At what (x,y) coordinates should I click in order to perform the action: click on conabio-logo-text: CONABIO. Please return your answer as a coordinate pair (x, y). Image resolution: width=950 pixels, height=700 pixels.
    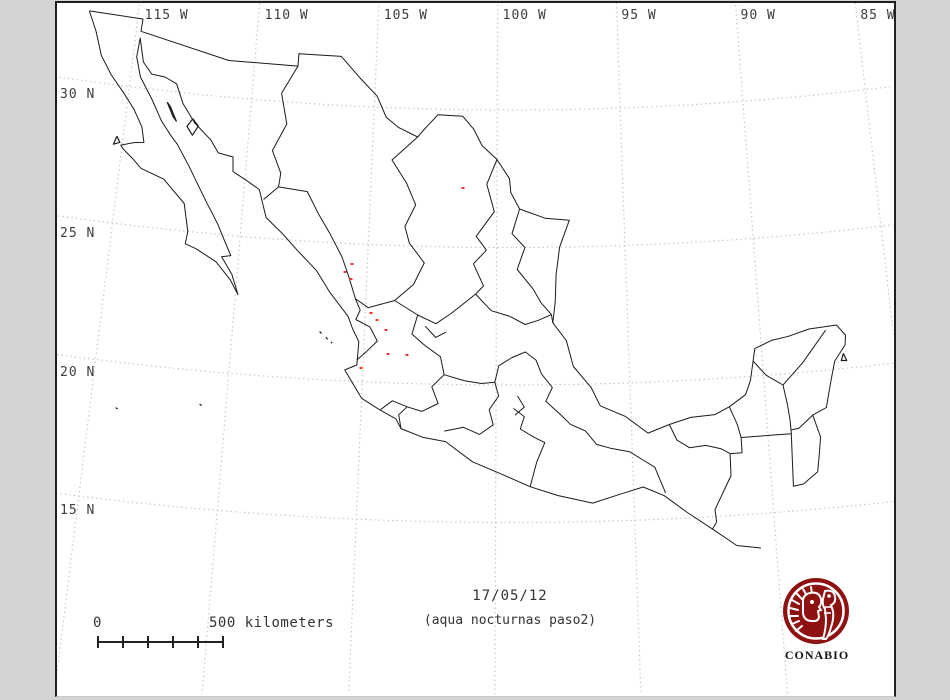
    Looking at the image, I should click on (817, 655).